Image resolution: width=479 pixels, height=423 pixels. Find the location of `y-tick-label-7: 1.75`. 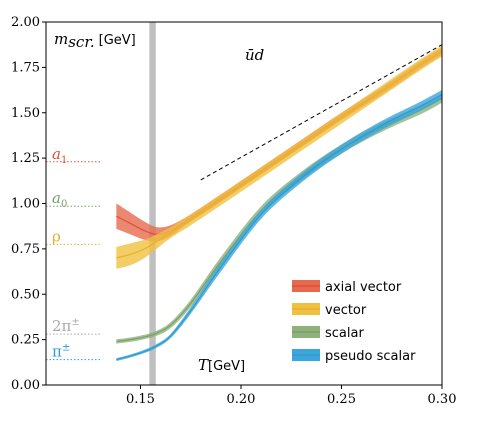

y-tick-label-7: 1.75 is located at coordinates (25, 67).